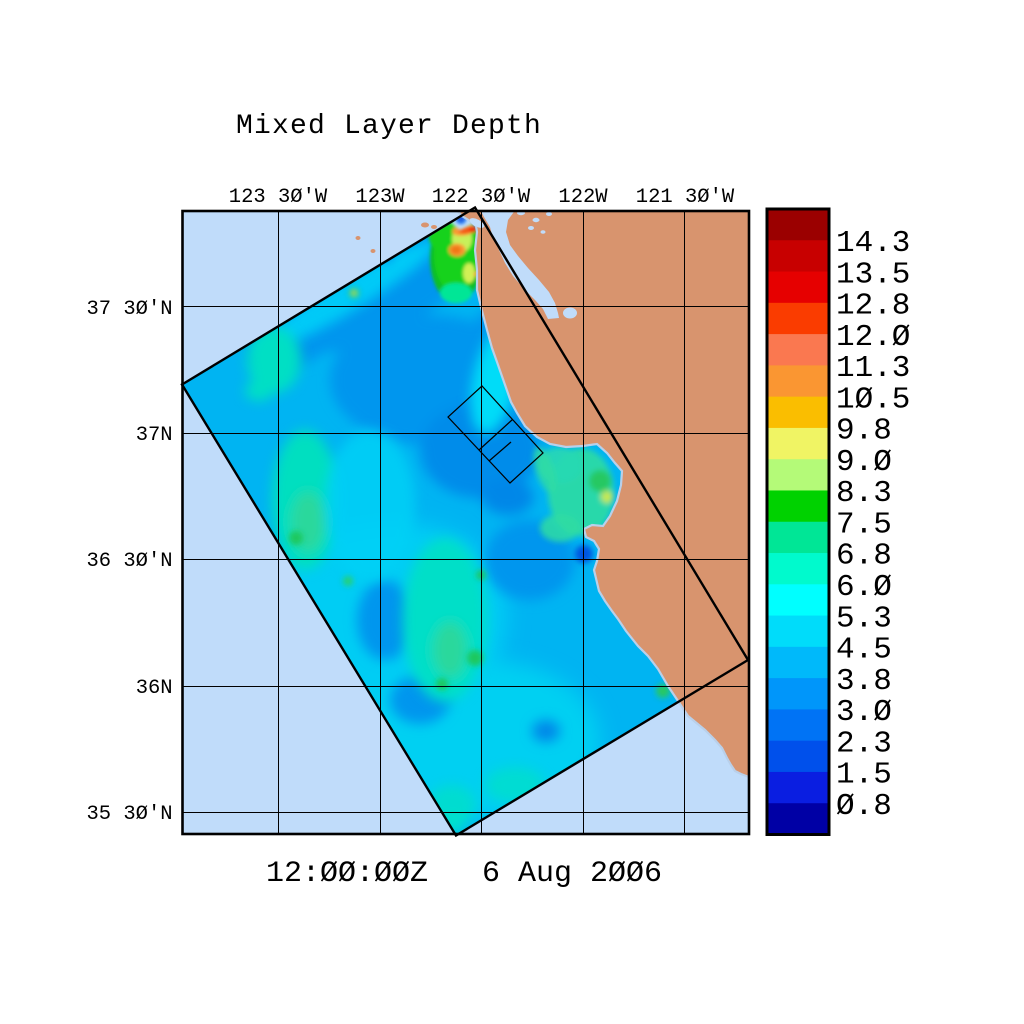 The width and height of the screenshot is (1024, 1024). Describe the element at coordinates (154, 435) in the screenshot. I see `svg-text: 37N` at that location.